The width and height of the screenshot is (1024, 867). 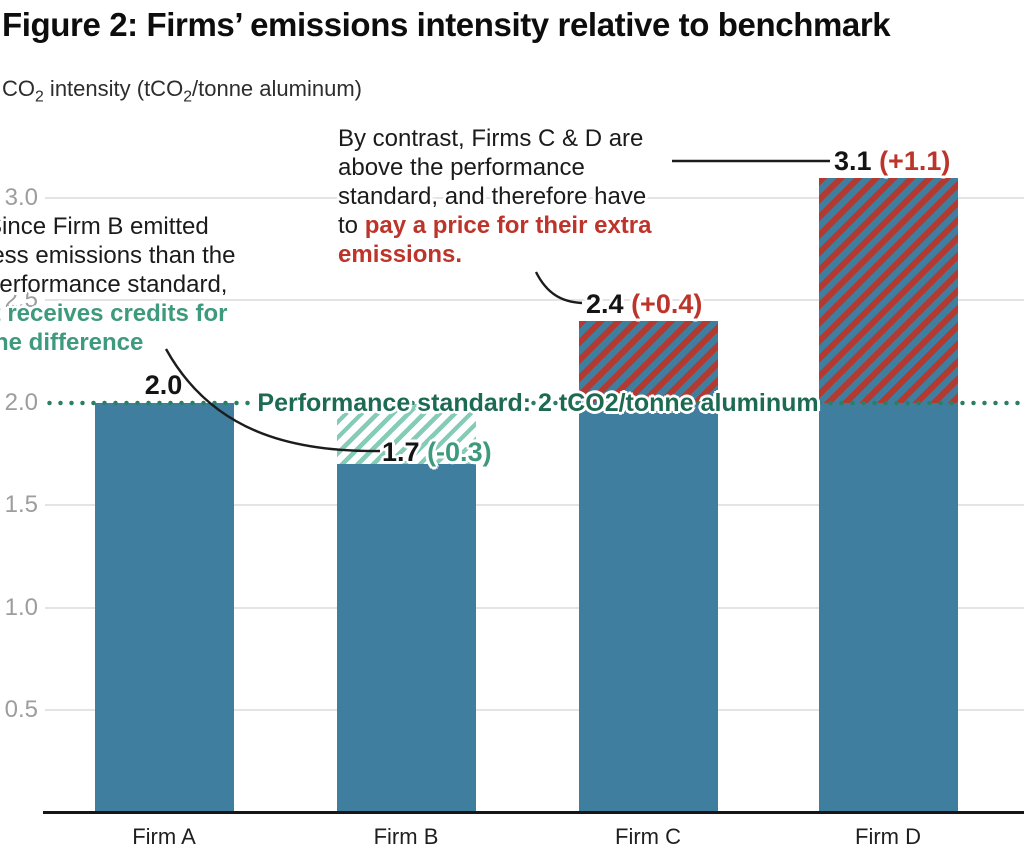 I want to click on annotation-line-green: it receives credits for, so click(x=114, y=313).